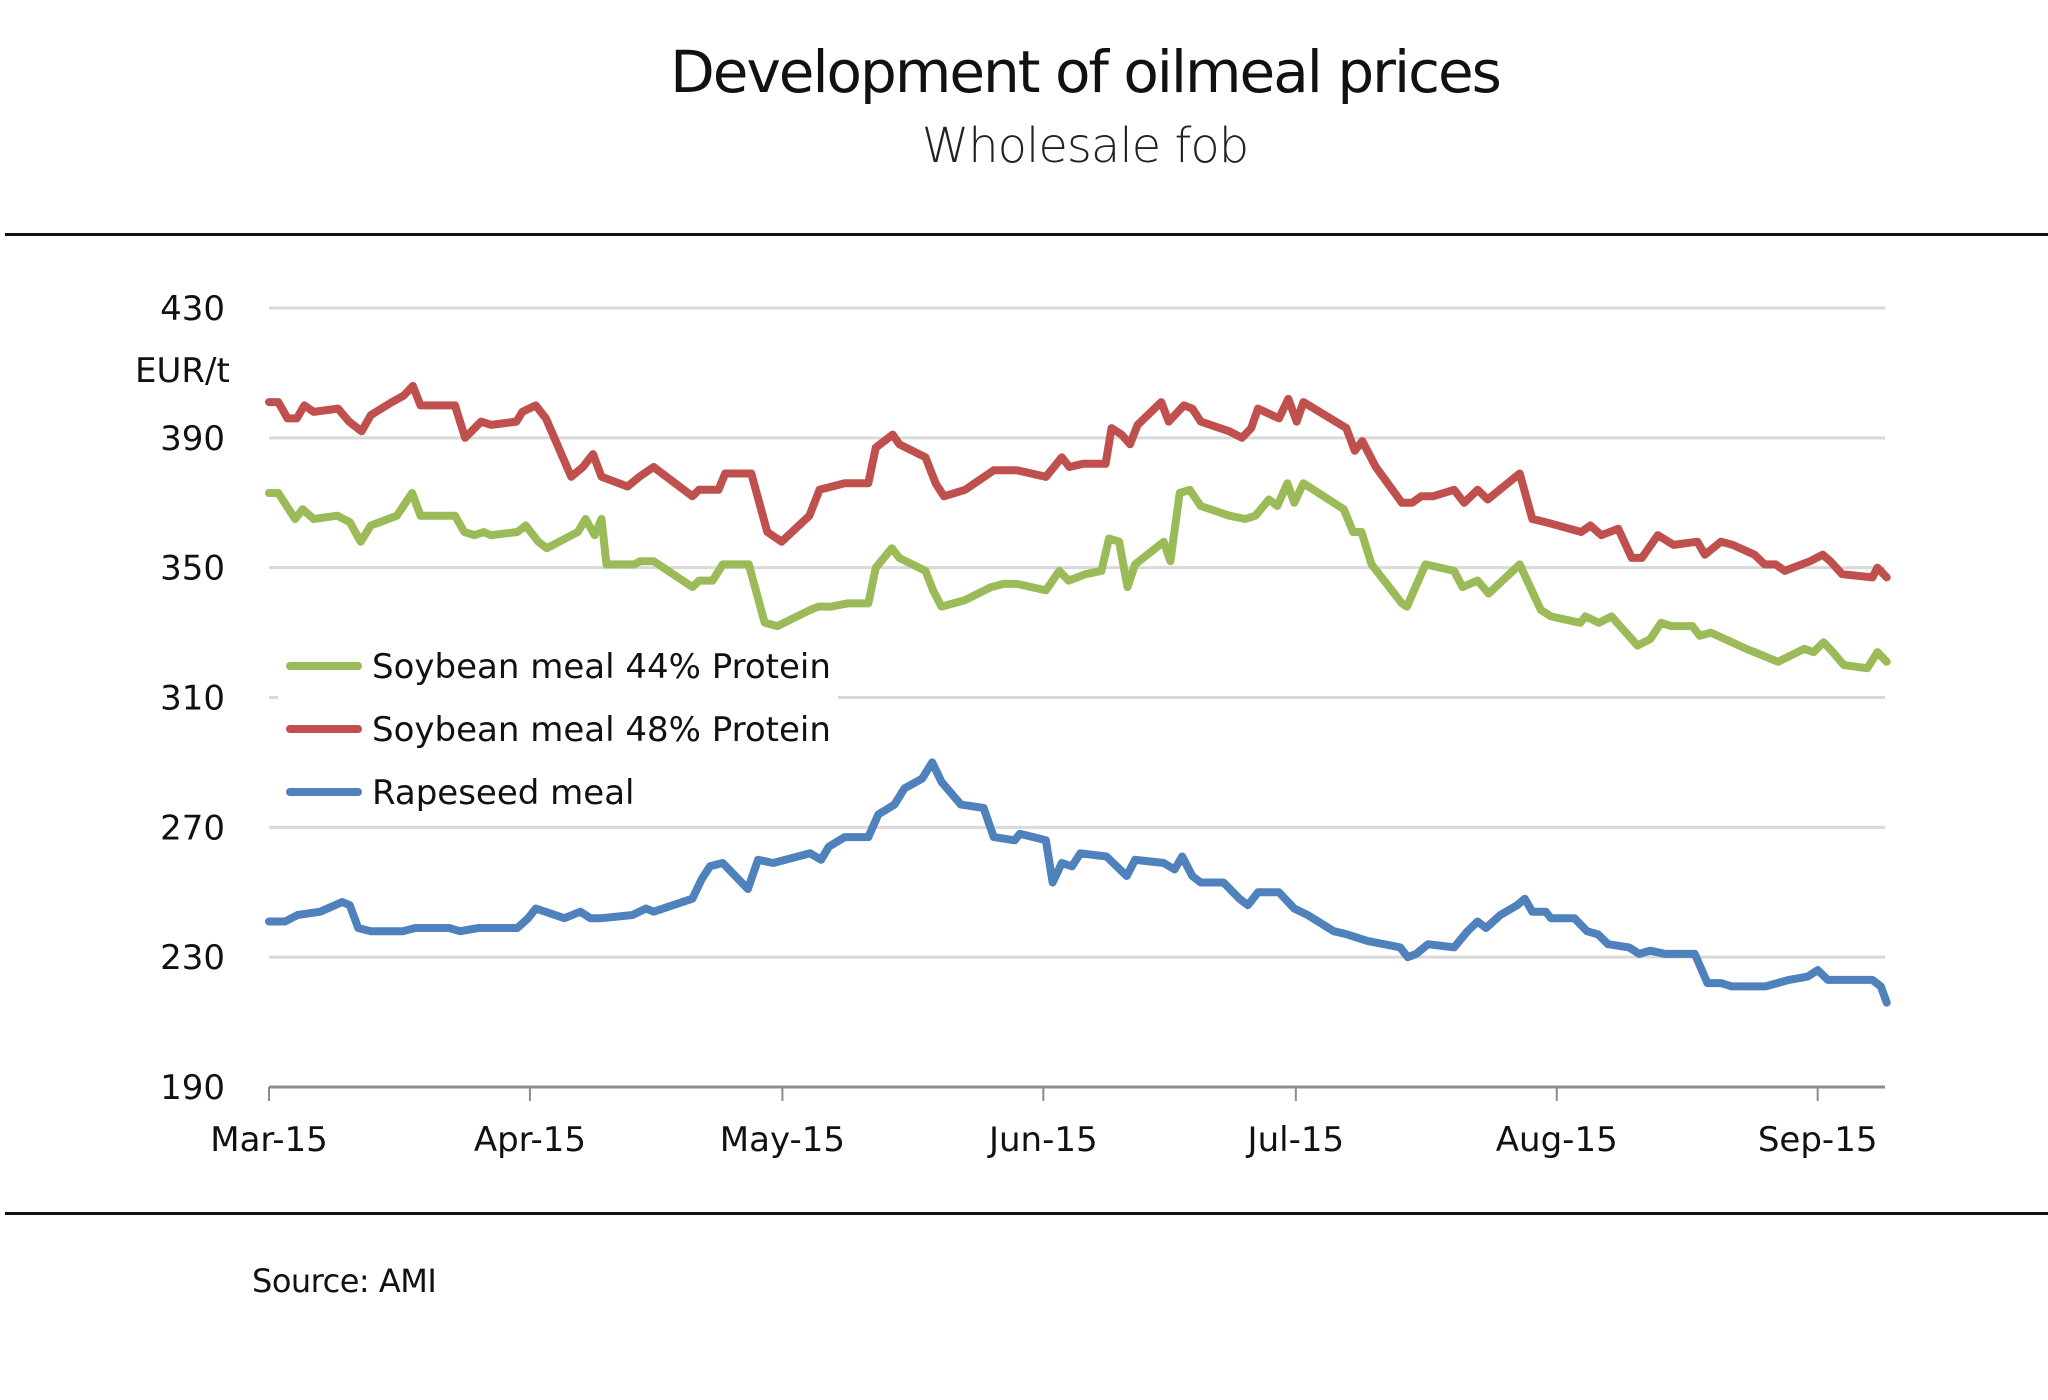 This screenshot has width=2048, height=1400. I want to click on x-tick-label: Sep-15, so click(1818, 1140).